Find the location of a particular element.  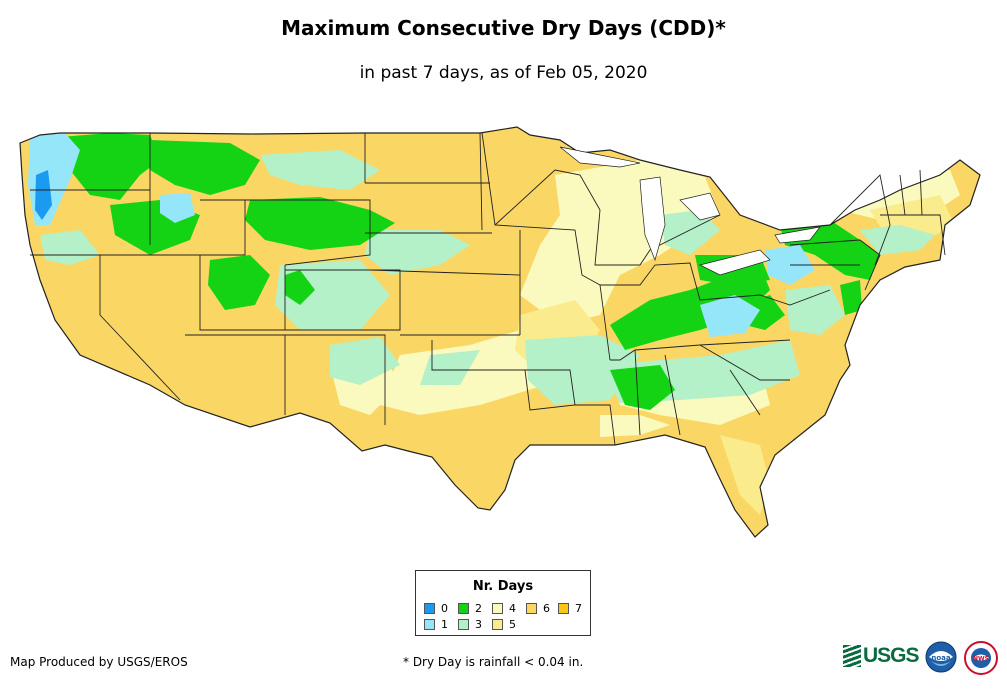

legend-item-2: 2 is located at coordinates (470, 608).